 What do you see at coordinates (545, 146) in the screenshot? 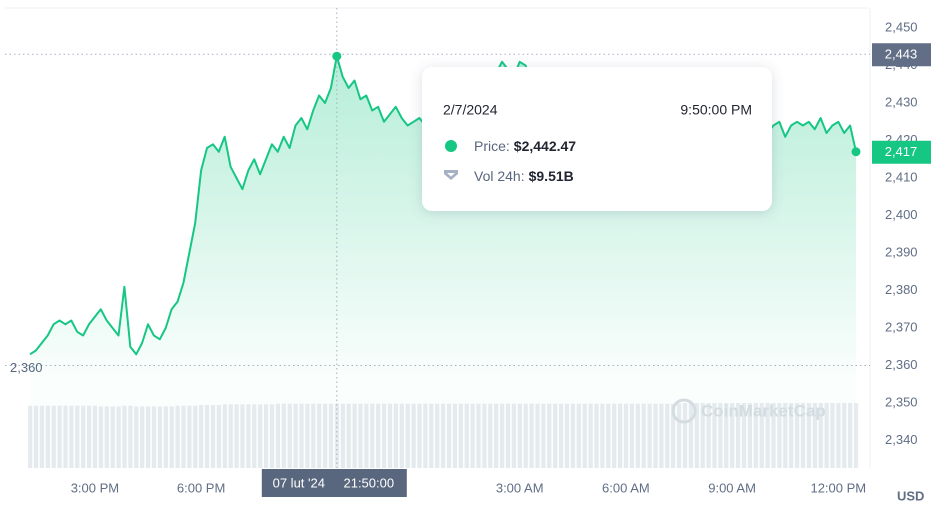
I see `tooltip-price: $2,442.47` at bounding box center [545, 146].